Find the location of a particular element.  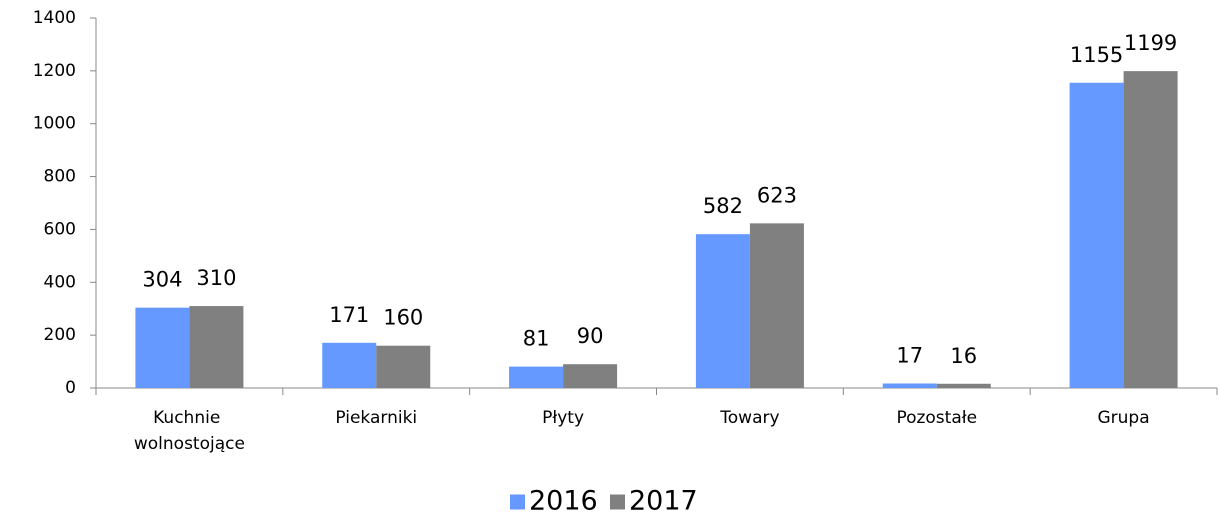

y-tick-label: 1400 is located at coordinates (54, 18).